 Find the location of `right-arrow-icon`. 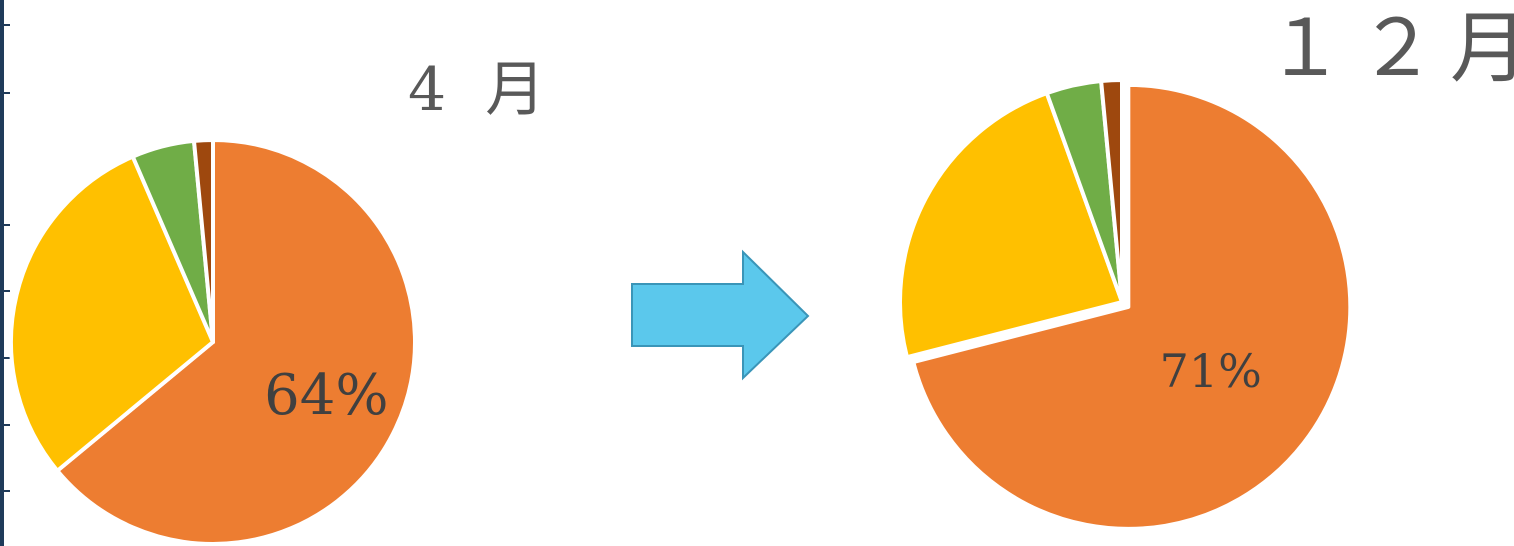

right-arrow-icon is located at coordinates (720, 315).